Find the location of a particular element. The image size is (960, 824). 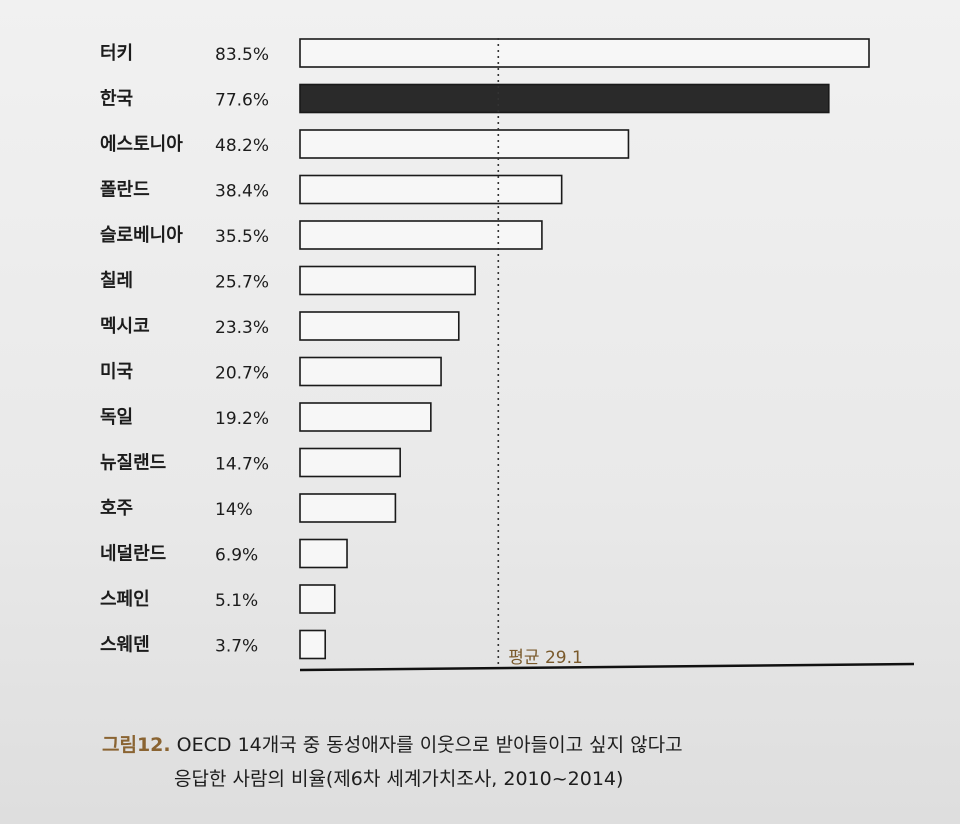

average-label: 평균 29.1 is located at coordinates (545, 658).